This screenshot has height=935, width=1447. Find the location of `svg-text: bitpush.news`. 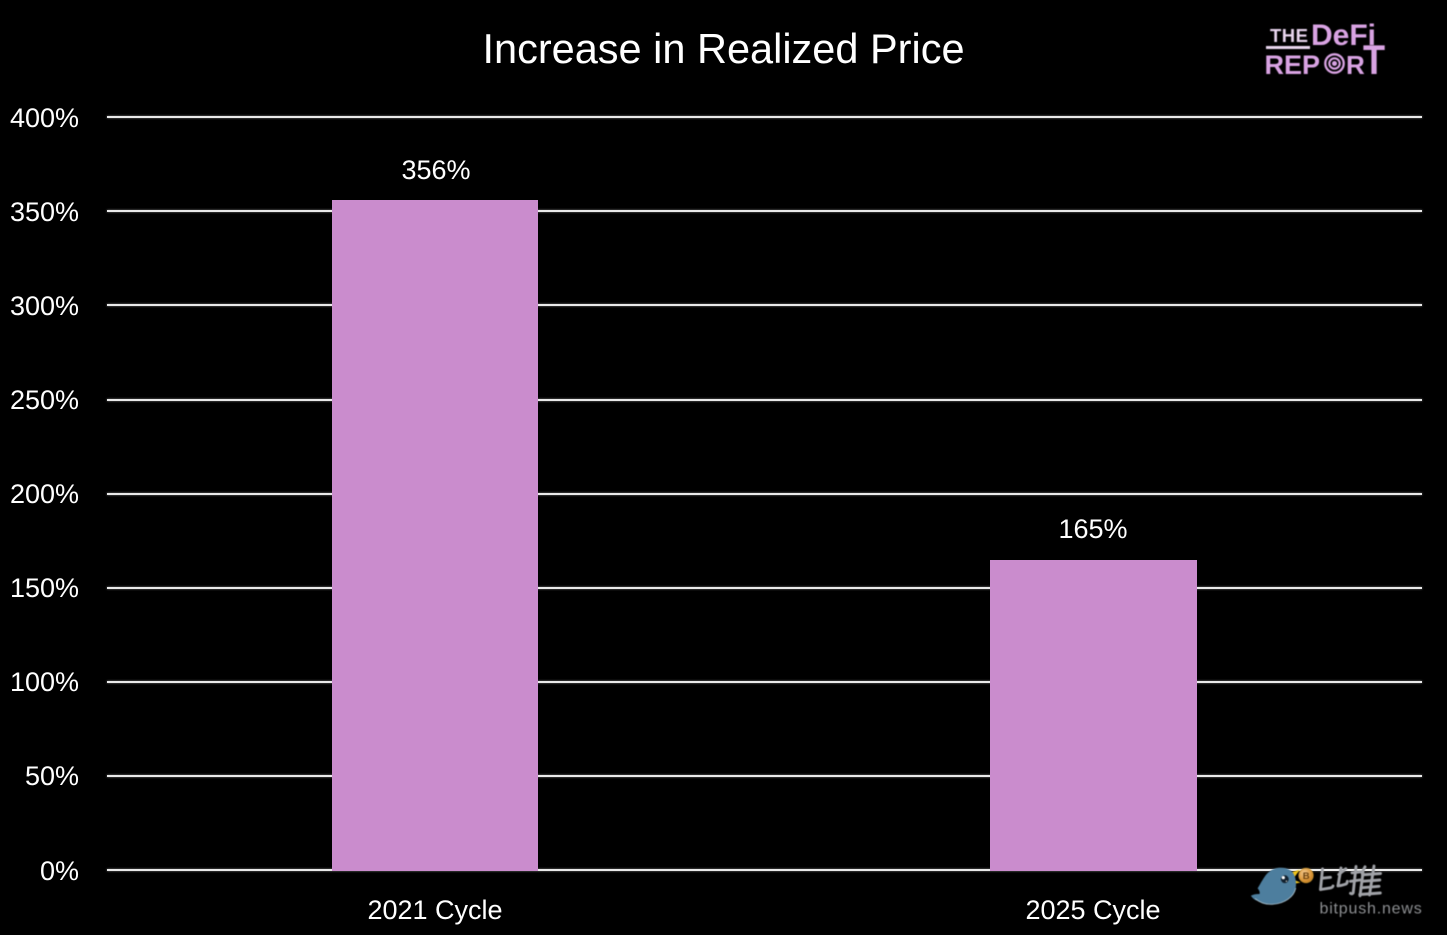

svg-text: bitpush.news is located at coordinates (1371, 909).